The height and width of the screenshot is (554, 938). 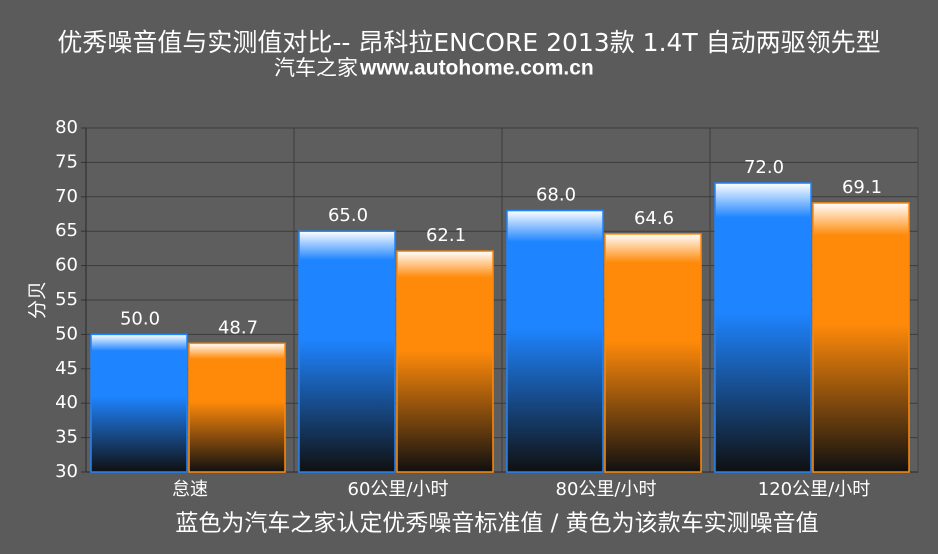 What do you see at coordinates (316, 68) in the screenshot?
I see `chart-subtitle: 汽车之家` at bounding box center [316, 68].